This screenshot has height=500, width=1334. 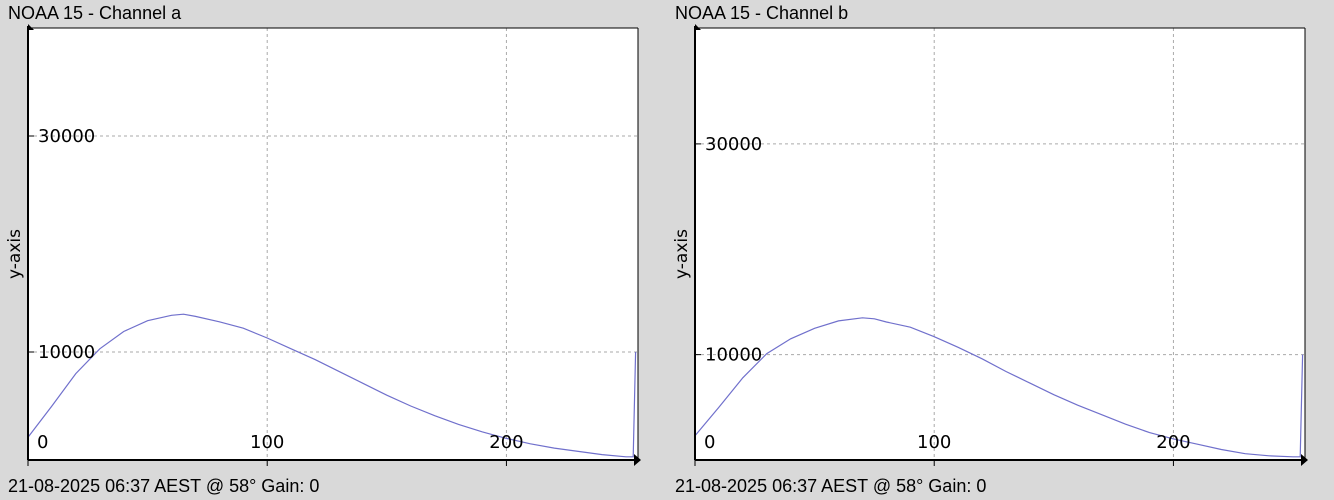 What do you see at coordinates (95, 13) in the screenshot?
I see `chart-title: NOAA 15 - Channel a` at bounding box center [95, 13].